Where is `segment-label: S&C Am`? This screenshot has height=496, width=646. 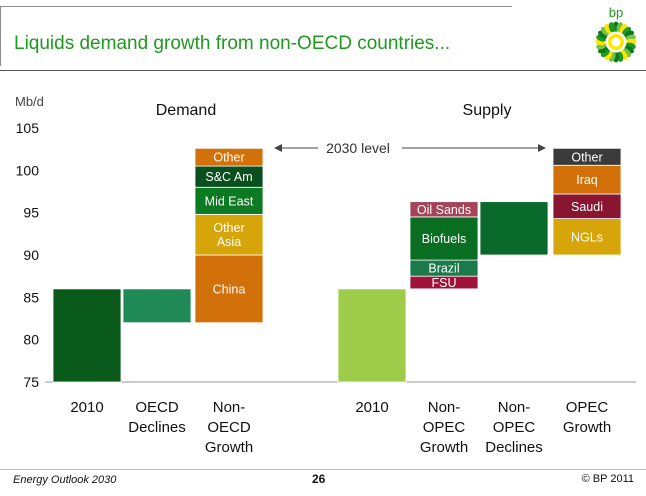 segment-label: S&C Am is located at coordinates (228, 177).